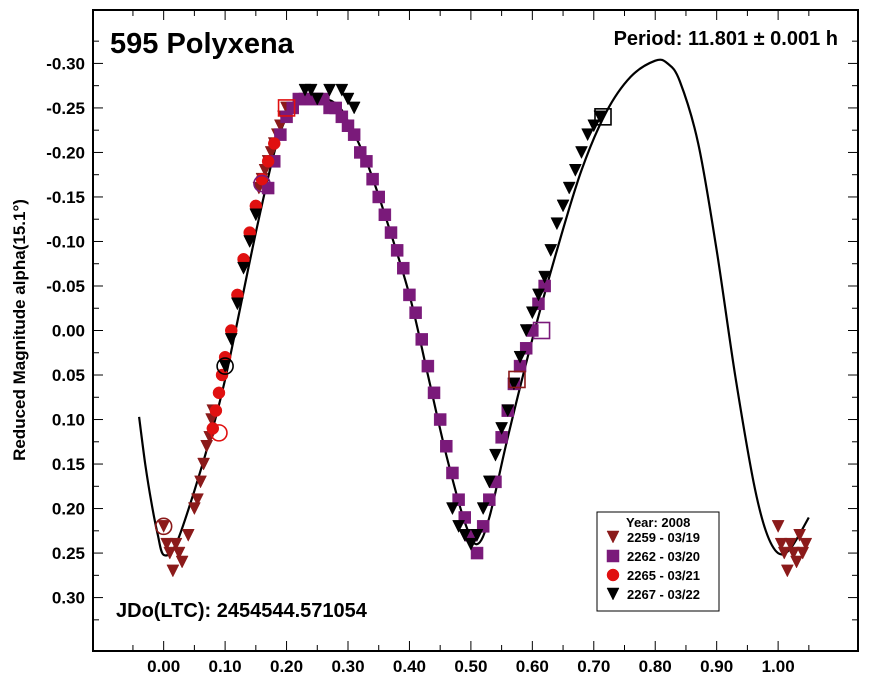  I want to click on y-tick-label: 0.20, so click(68, 509).